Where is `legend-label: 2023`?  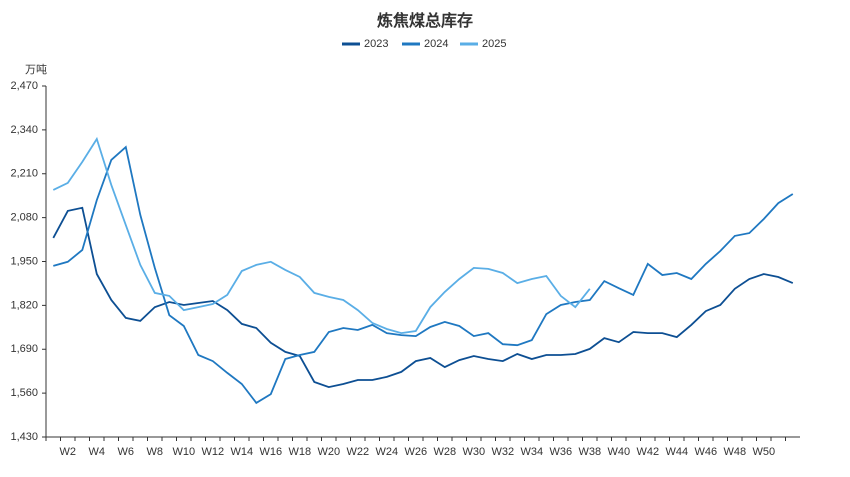 legend-label: 2023 is located at coordinates (376, 44).